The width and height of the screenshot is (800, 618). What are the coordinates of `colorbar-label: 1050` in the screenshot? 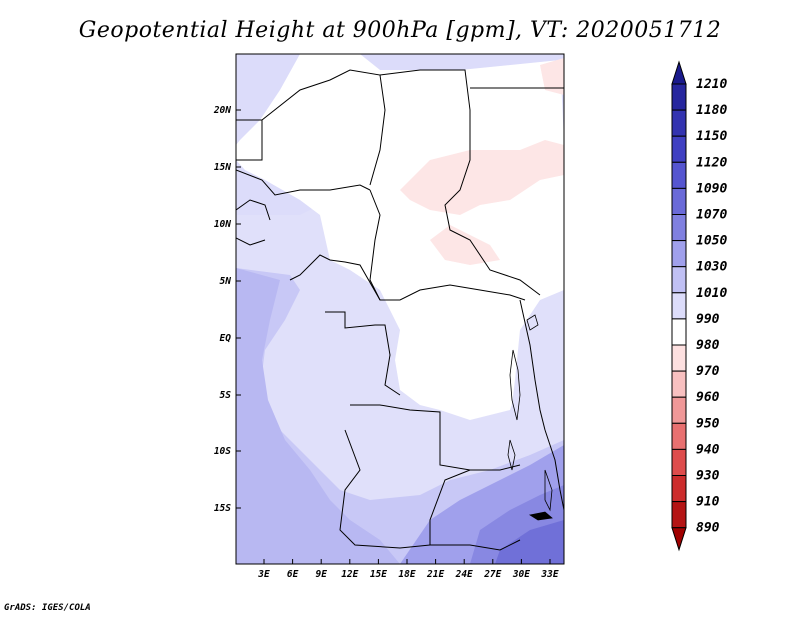 It's located at (711, 241).